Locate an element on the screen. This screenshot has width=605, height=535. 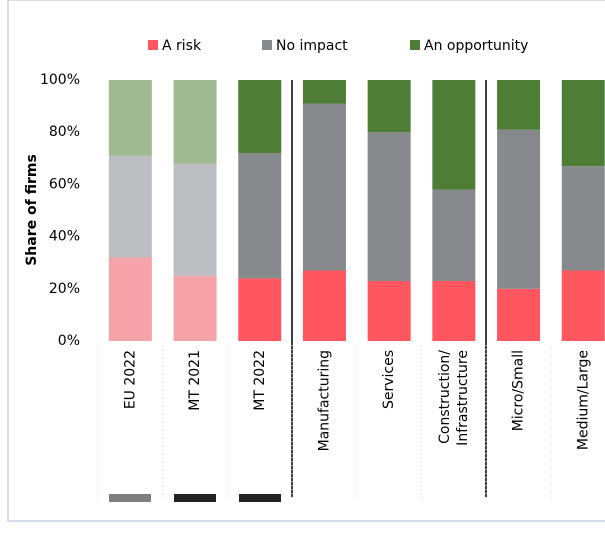
y-tick-label: 0% is located at coordinates (69, 341).